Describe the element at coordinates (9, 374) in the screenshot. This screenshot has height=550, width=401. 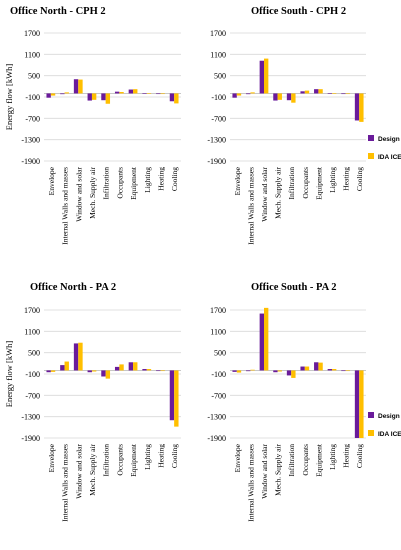
I see `y-axis-label: Energy flow [kWh]` at that location.